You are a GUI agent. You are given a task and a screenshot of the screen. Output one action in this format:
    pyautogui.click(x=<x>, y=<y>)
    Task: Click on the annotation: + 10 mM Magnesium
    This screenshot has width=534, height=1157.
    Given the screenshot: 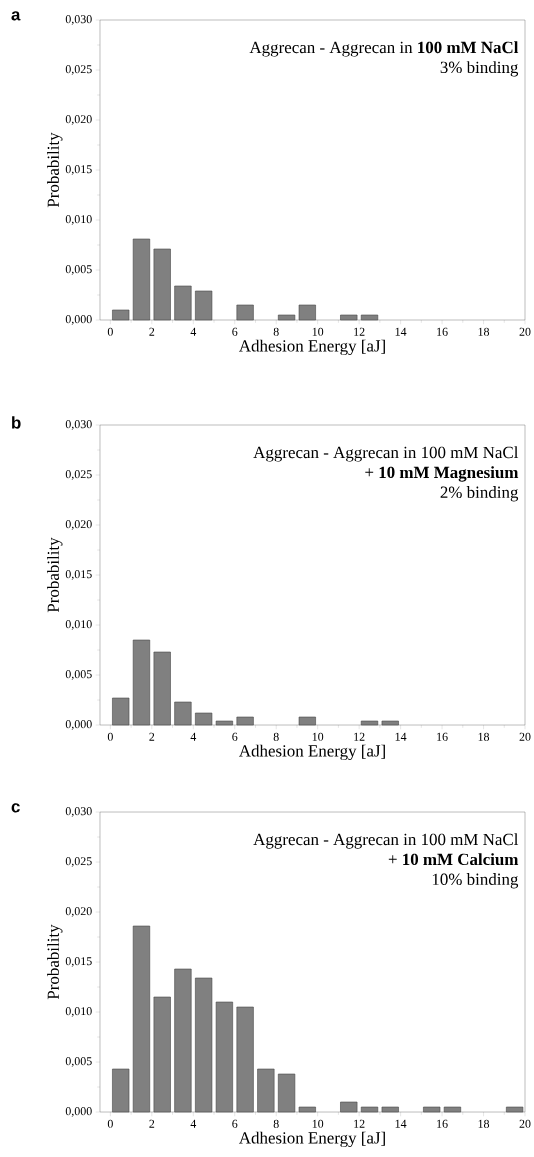 What is the action you would take?
    pyautogui.click(x=441, y=474)
    